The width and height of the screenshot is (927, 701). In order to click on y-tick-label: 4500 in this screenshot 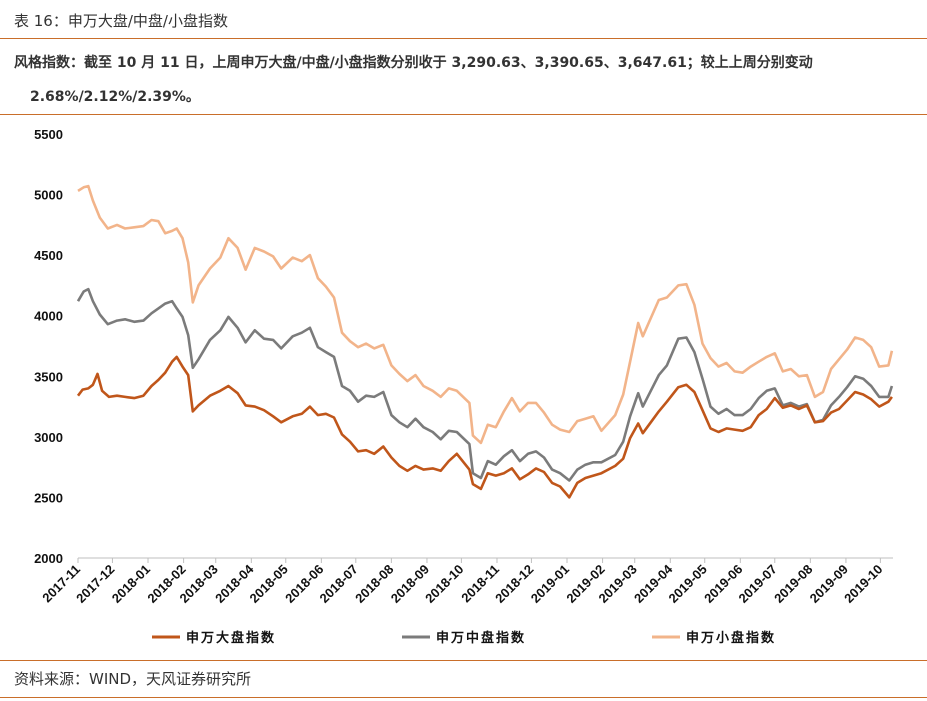, I will do `click(48, 255)`.